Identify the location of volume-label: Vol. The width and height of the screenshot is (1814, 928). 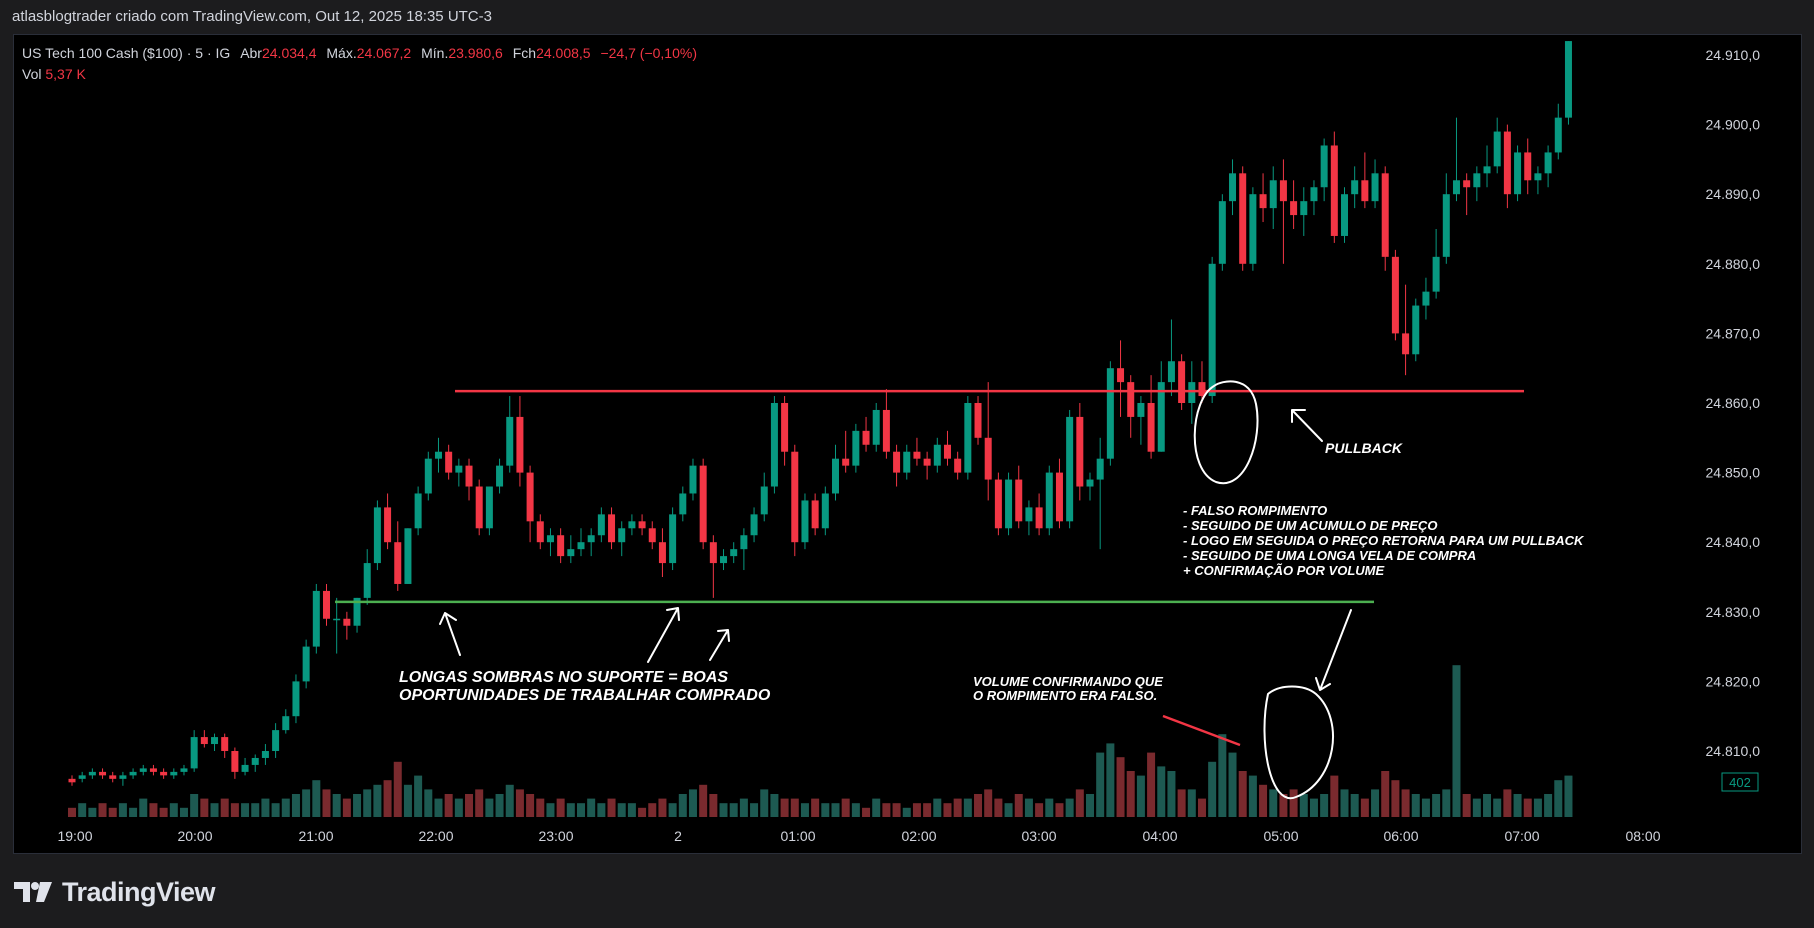
(32, 74).